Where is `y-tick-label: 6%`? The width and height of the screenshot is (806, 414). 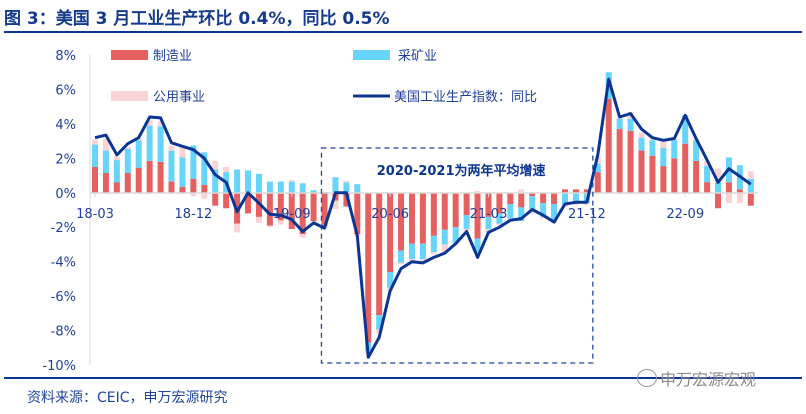 y-tick-label: 6% is located at coordinates (65, 90).